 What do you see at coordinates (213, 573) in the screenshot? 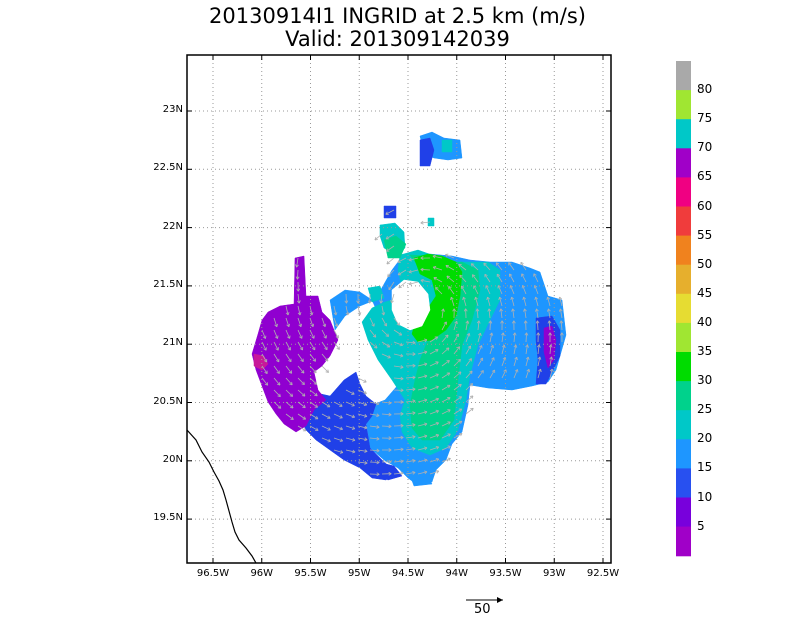
I see `lon-label: 96.5W` at bounding box center [213, 573].